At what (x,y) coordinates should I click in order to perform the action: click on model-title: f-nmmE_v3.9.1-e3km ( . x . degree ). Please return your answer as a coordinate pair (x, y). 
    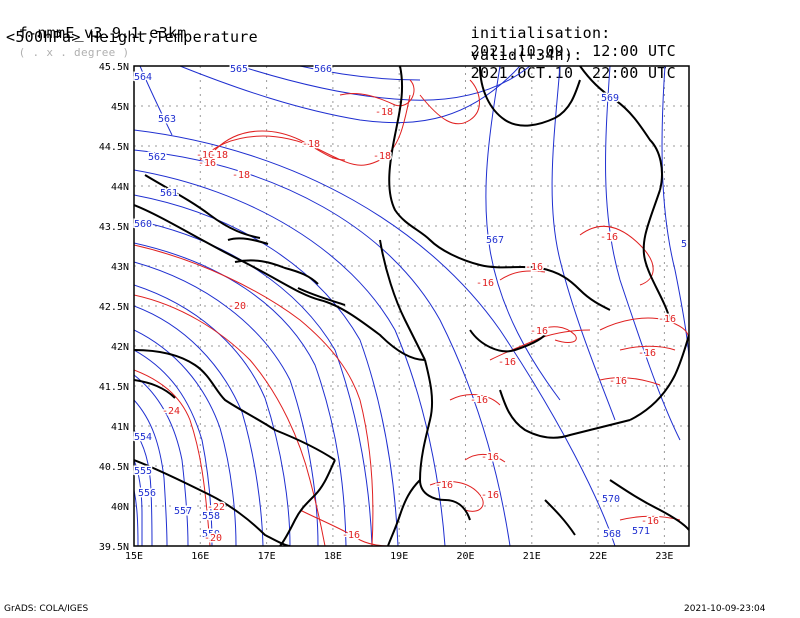
    Looking at the image, I should click on (93, 33).